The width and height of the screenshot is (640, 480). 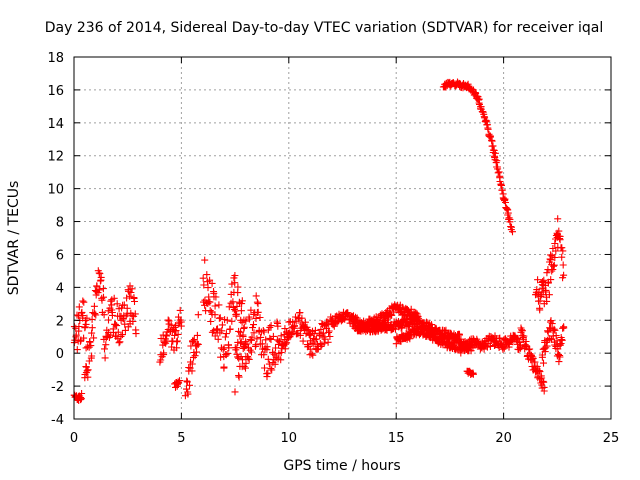 What do you see at coordinates (55, 91) in the screenshot?
I see `y-tick-label: 16` at bounding box center [55, 91].